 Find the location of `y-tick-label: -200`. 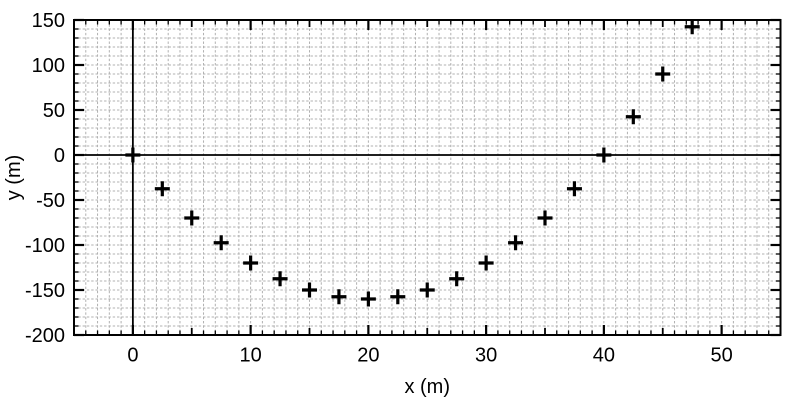

y-tick-label: -200 is located at coordinates (45, 336).